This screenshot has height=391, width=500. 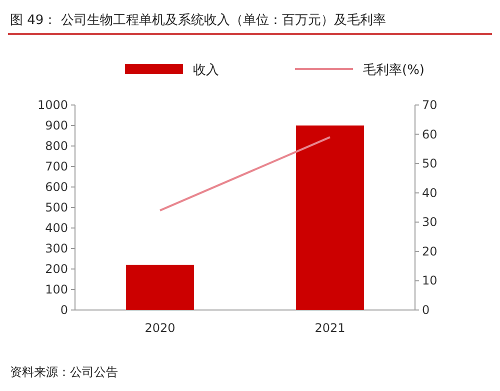 What do you see at coordinates (430, 281) in the screenshot?
I see `y2-tick-label: 10` at bounding box center [430, 281].